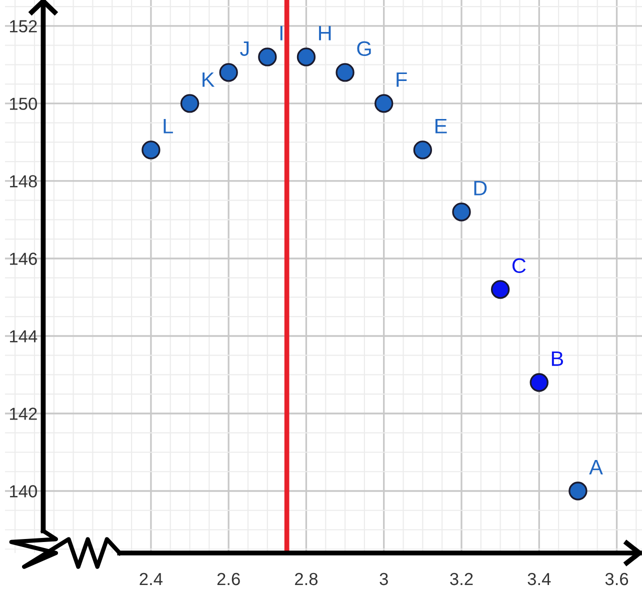  What do you see at coordinates (461, 579) in the screenshot?
I see `x-tick-label: 3.2` at bounding box center [461, 579].